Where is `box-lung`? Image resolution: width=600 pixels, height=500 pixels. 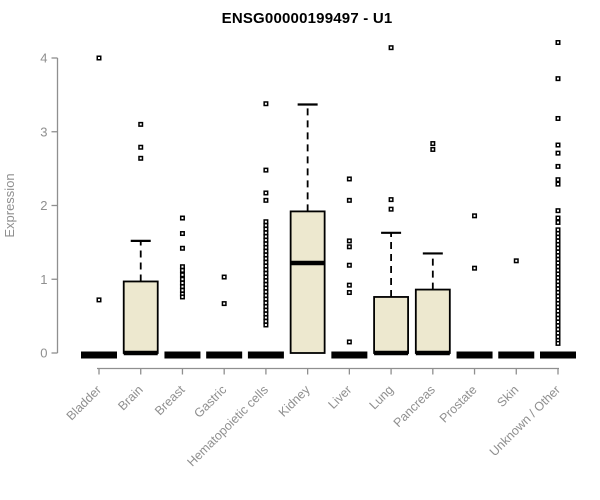
box-lung is located at coordinates (391, 200).